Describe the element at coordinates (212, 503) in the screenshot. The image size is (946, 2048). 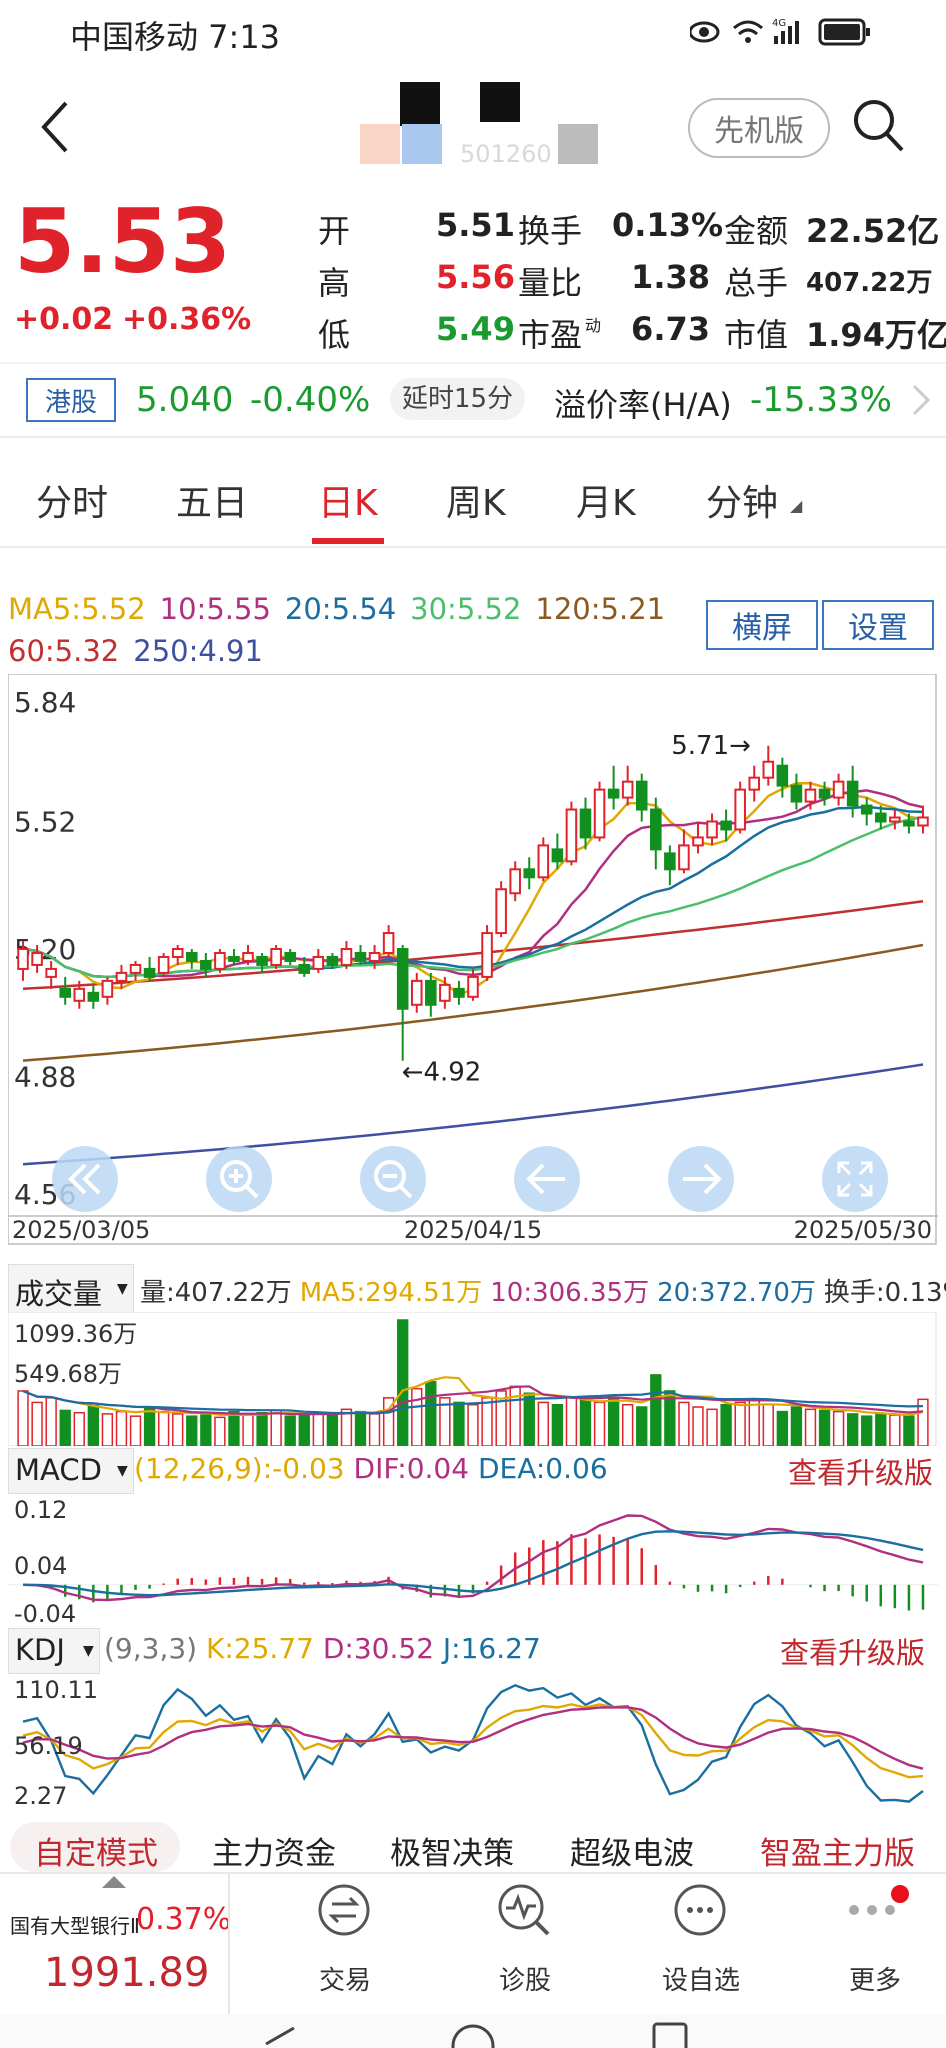
I see `tab-1: 五日` at that location.